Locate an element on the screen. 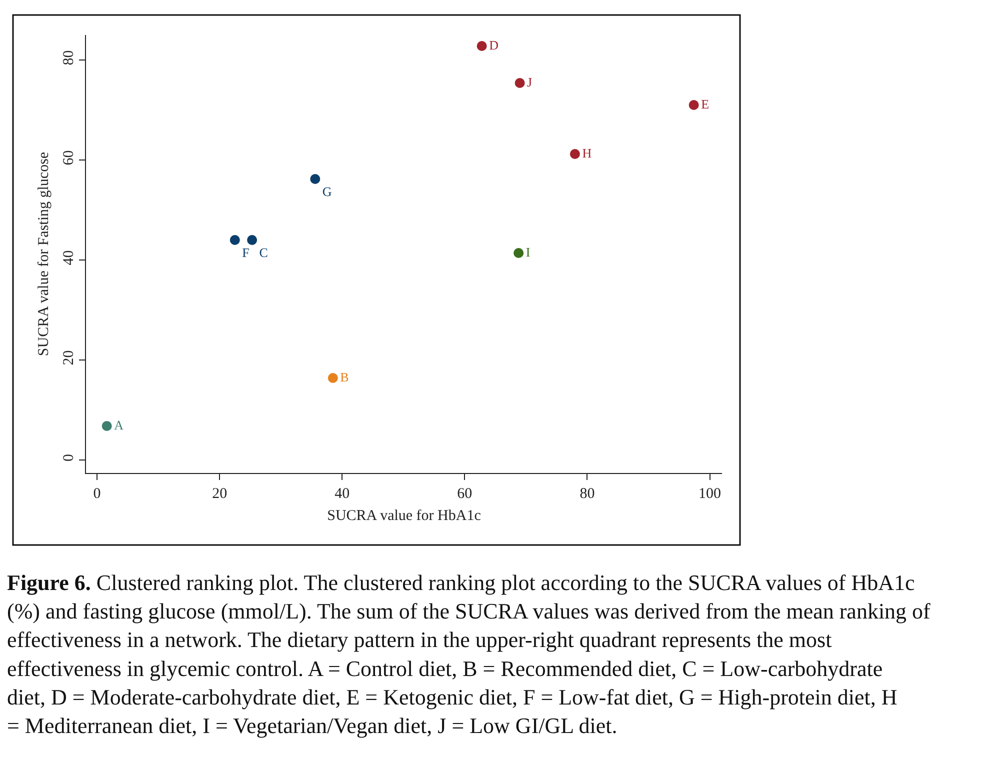 This screenshot has height=774, width=1000. y-tick-label: 40 is located at coordinates (68, 258).